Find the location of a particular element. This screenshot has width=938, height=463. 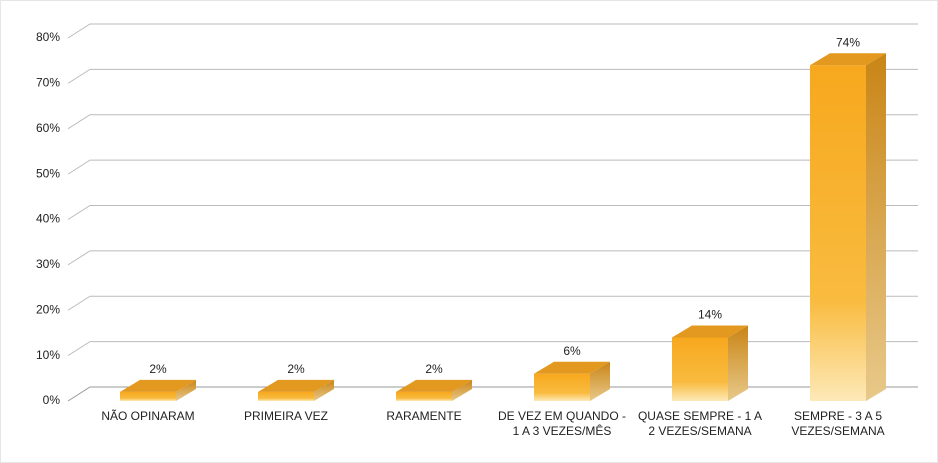

value-label: 14% is located at coordinates (710, 315).